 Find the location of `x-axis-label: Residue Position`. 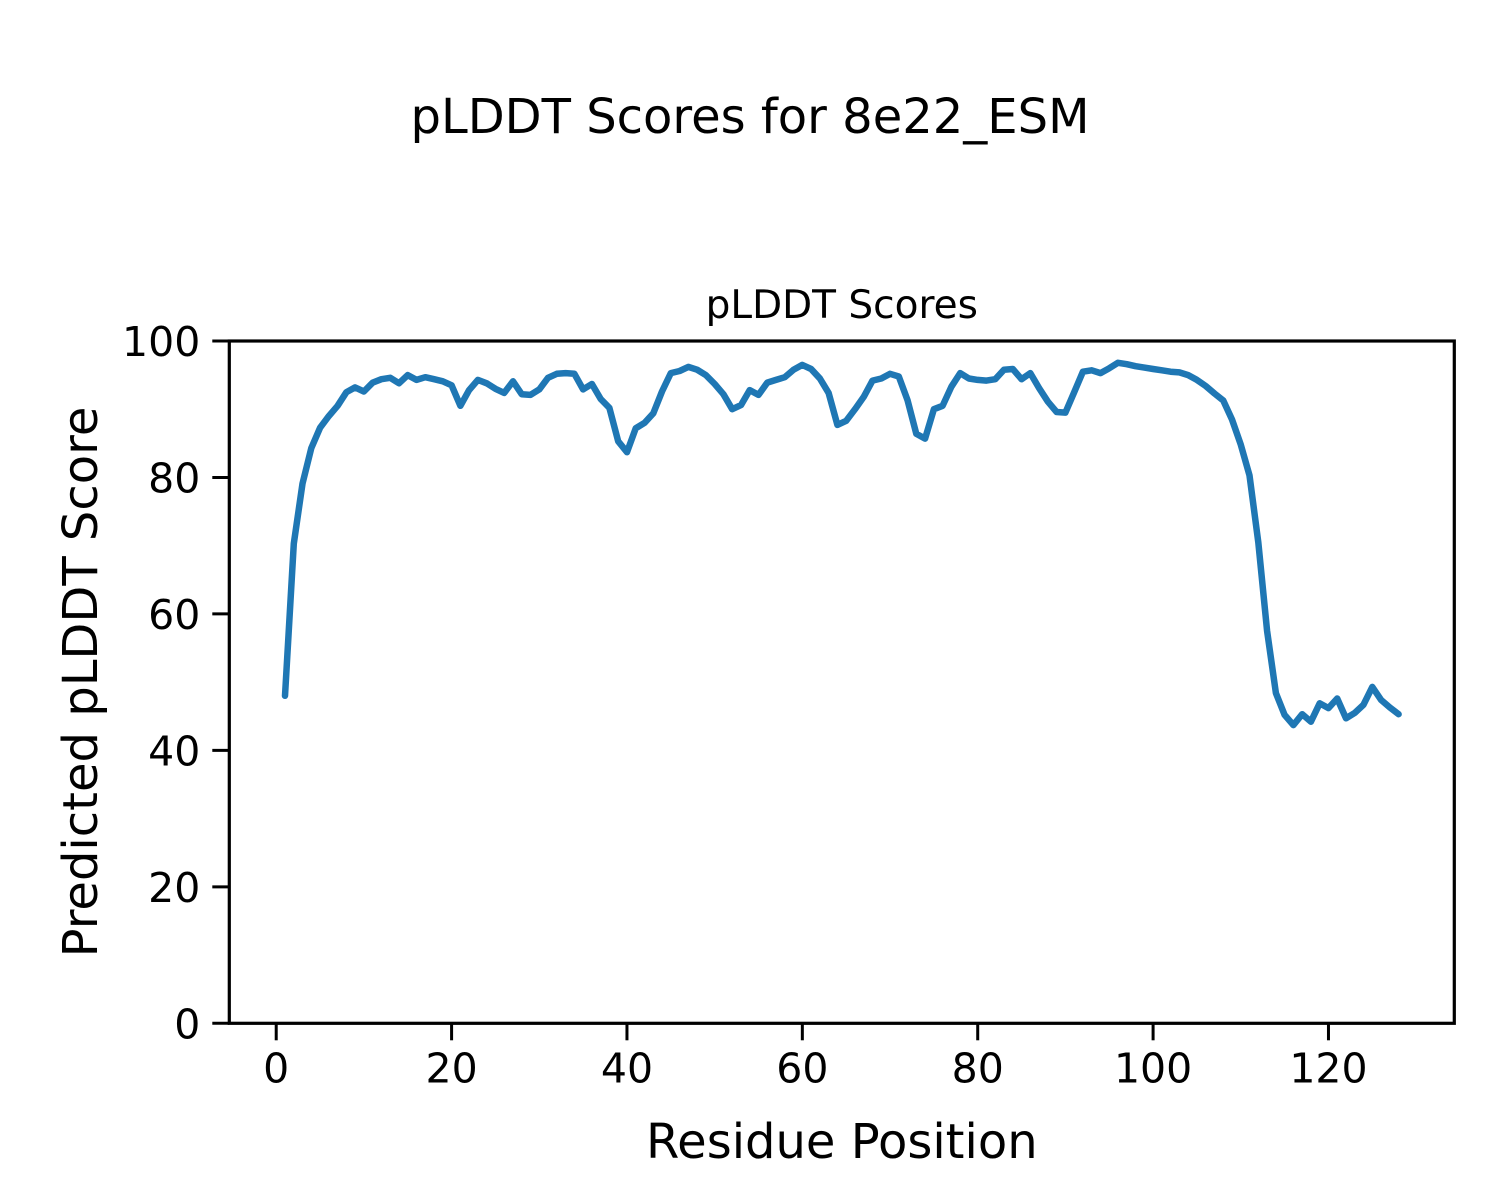

x-axis-label: Residue Position is located at coordinates (842, 1142).